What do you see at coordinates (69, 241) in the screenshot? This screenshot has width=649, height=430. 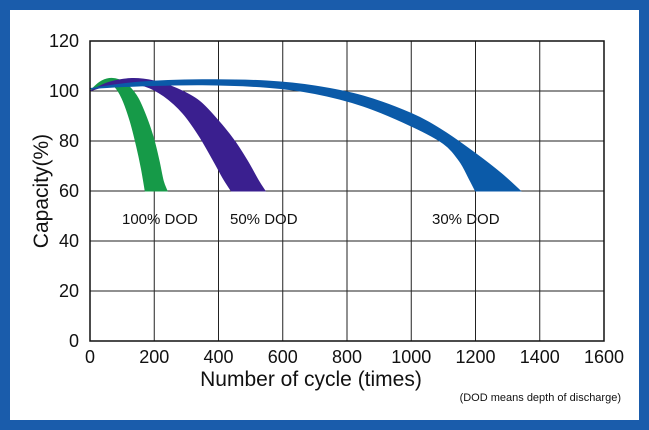 I see `y-tick-label-40: 40` at bounding box center [69, 241].